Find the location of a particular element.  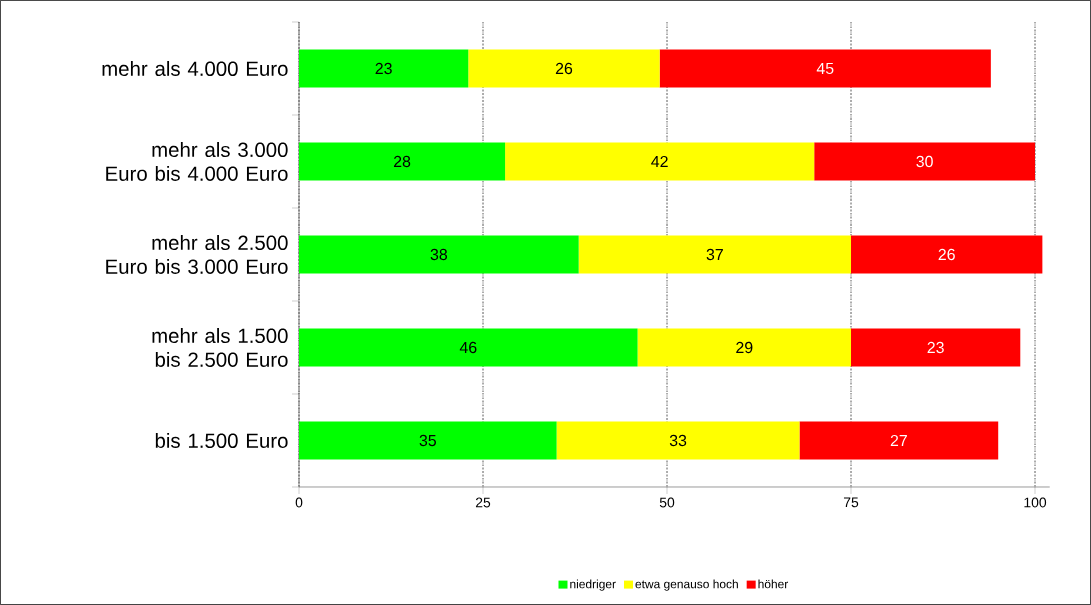

data-label: 33 is located at coordinates (678, 440).